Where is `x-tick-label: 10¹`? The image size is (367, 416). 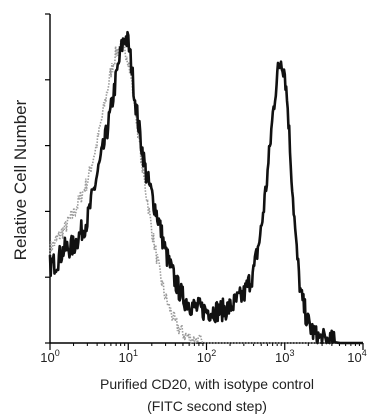 x-tick-label: 10¹ is located at coordinates (128, 356).